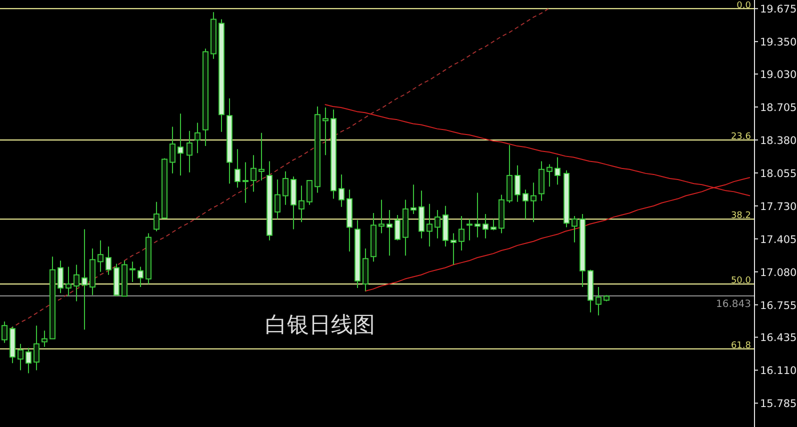 The width and height of the screenshot is (797, 427). I want to click on y-tick-label: 17.730, so click(778, 206).